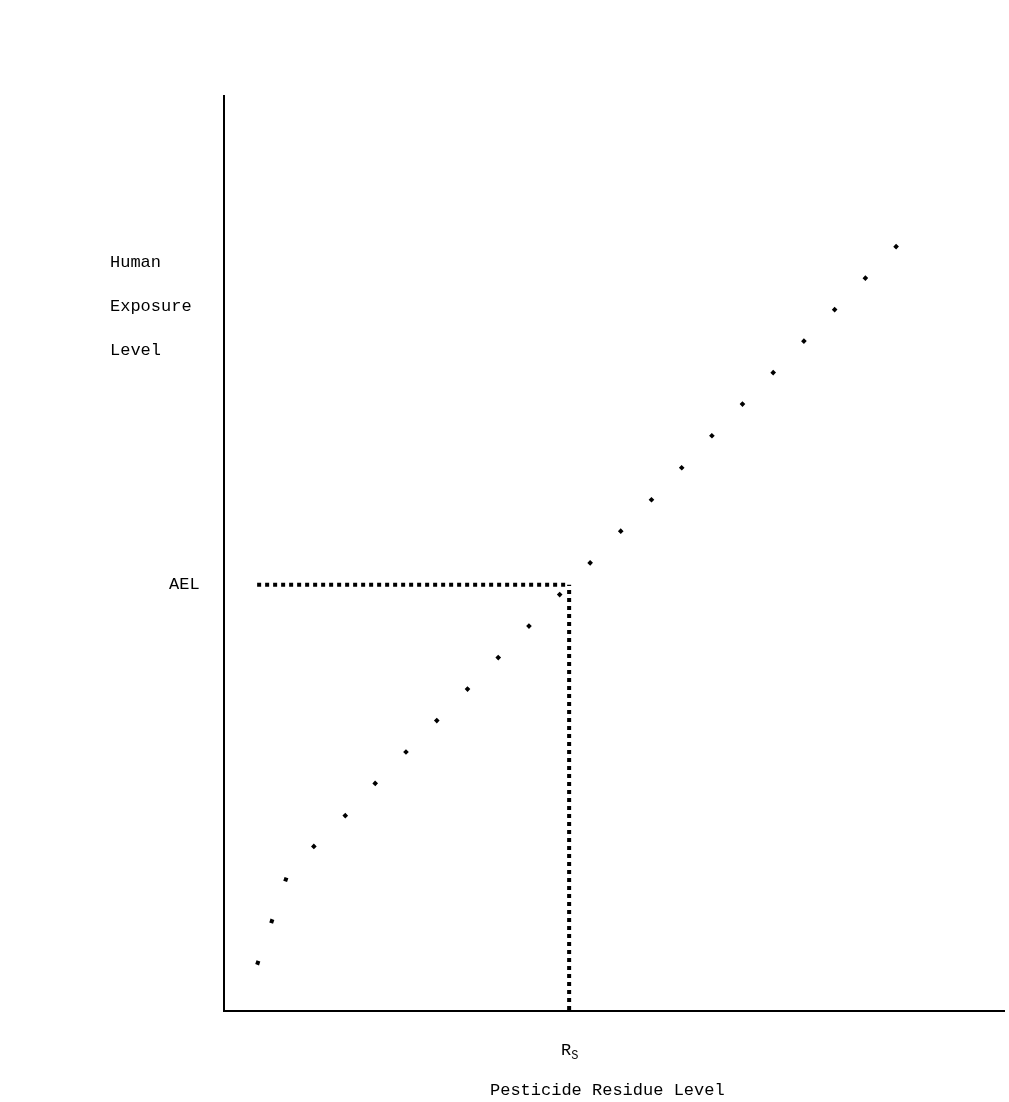 This screenshot has width=1009, height=1102. Describe the element at coordinates (570, 1052) in the screenshot. I see `text: R$_{S}$` at that location.